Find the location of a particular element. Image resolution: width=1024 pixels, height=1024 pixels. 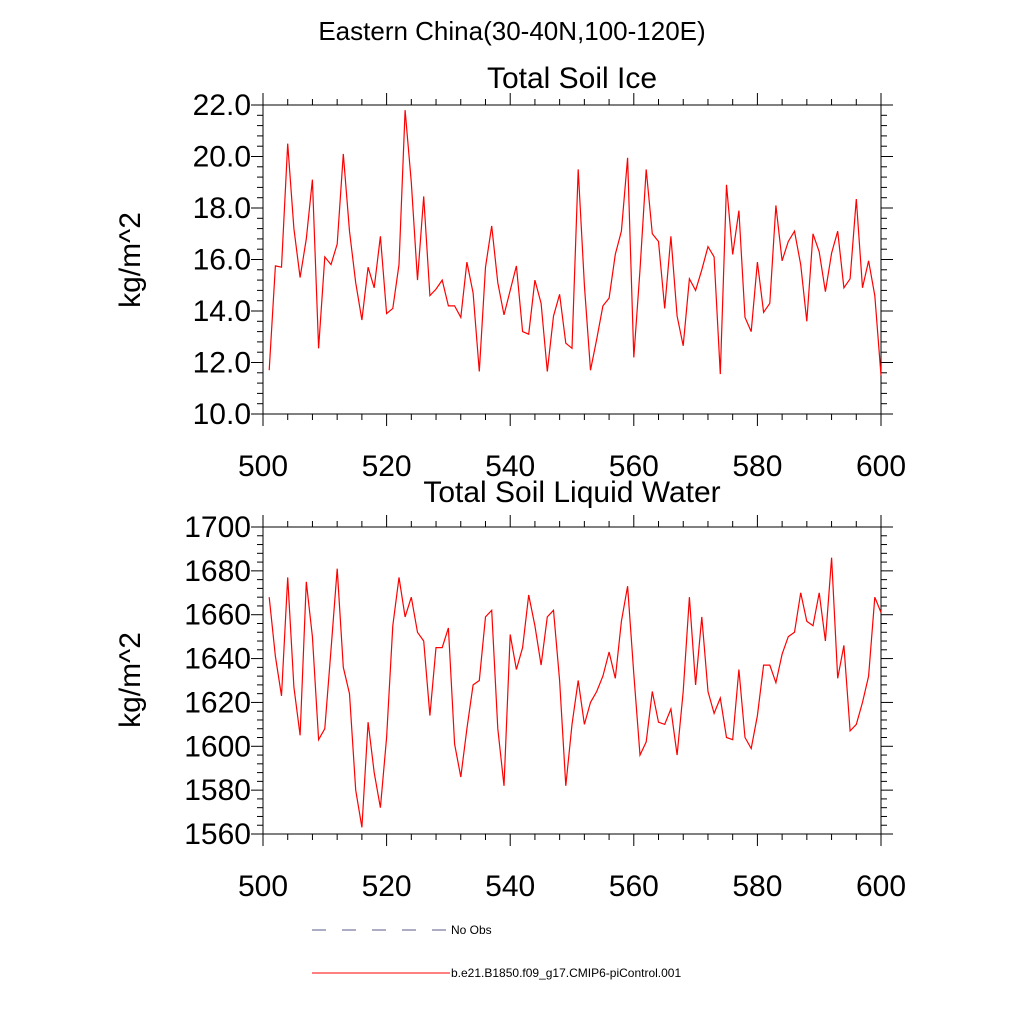

y-tick-label: 18.0 is located at coordinates (222, 208).